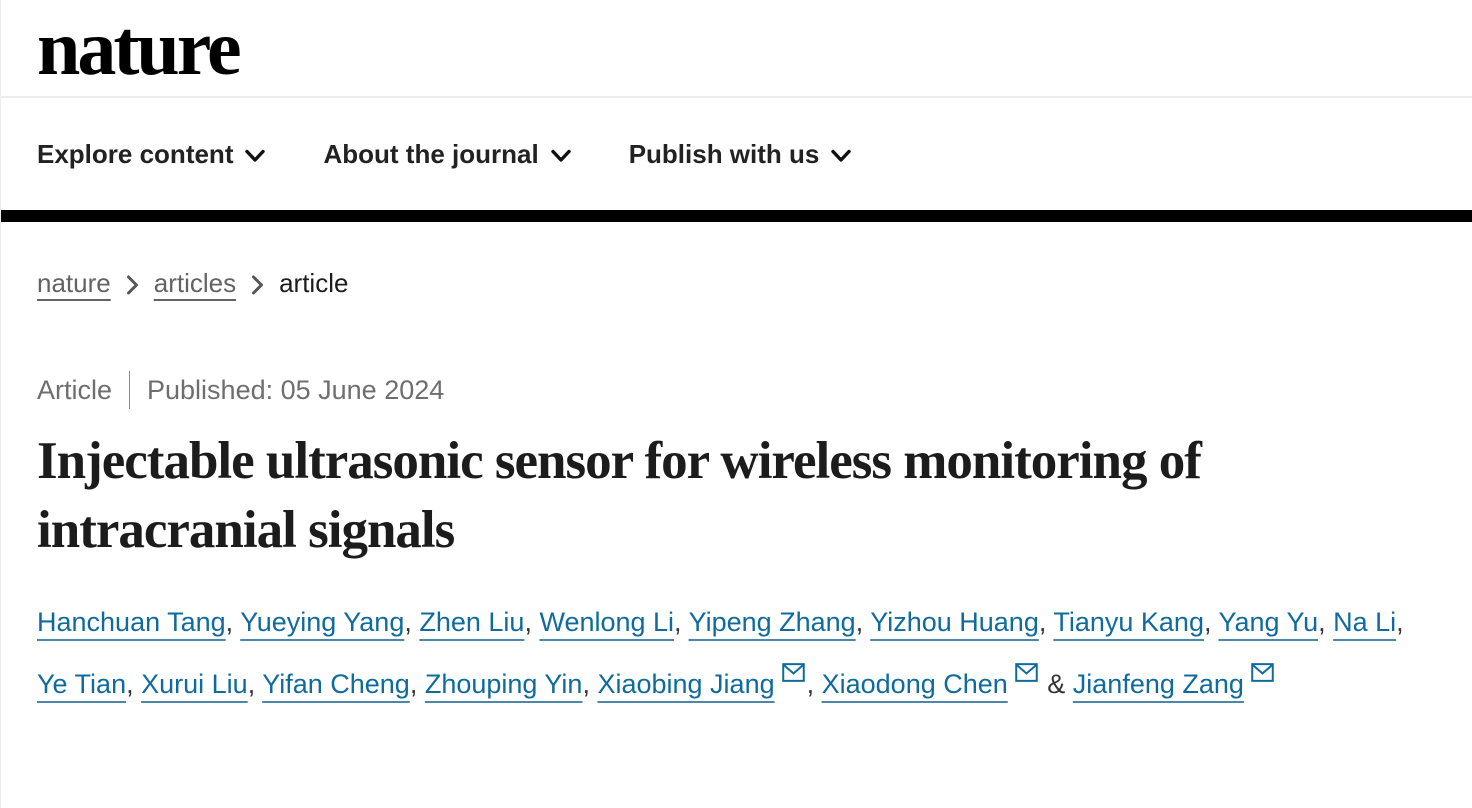  Describe the element at coordinates (75, 389) in the screenshot. I see `article-type-label: Article` at that location.